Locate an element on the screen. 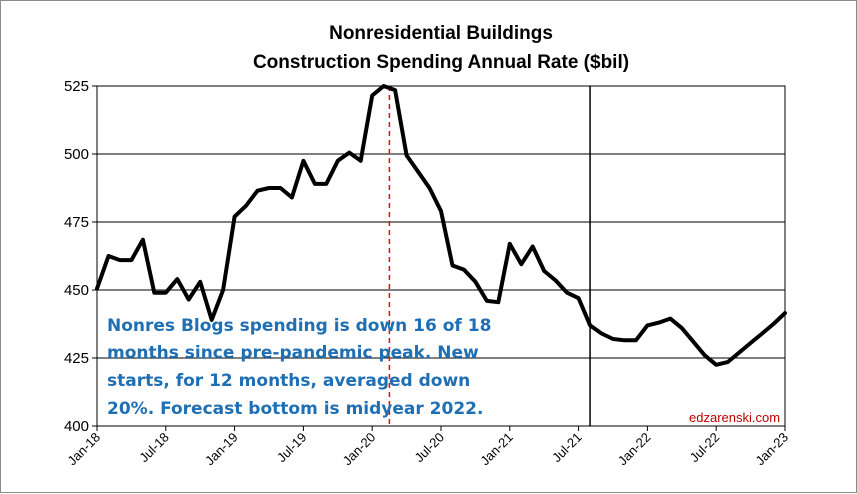  x-tick-label-Jan-22: Jan-22 is located at coordinates (634, 449).